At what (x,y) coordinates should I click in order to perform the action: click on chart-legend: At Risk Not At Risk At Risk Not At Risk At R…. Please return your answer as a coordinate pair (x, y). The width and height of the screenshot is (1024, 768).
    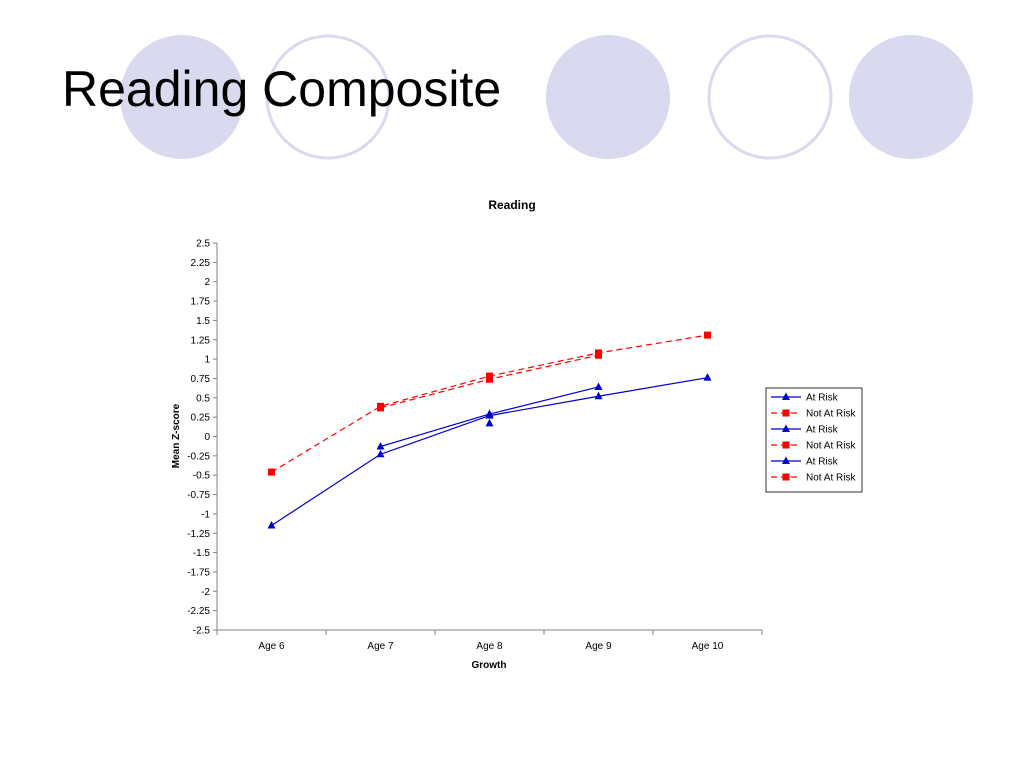
    Looking at the image, I should click on (814, 440).